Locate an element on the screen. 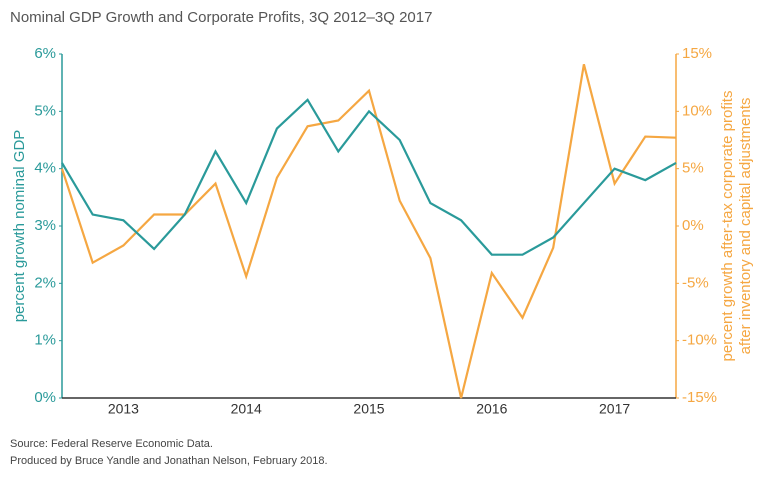 This screenshot has height=485, width=768. y2-axis-label: after inventory and capital adjustments is located at coordinates (745, 226).